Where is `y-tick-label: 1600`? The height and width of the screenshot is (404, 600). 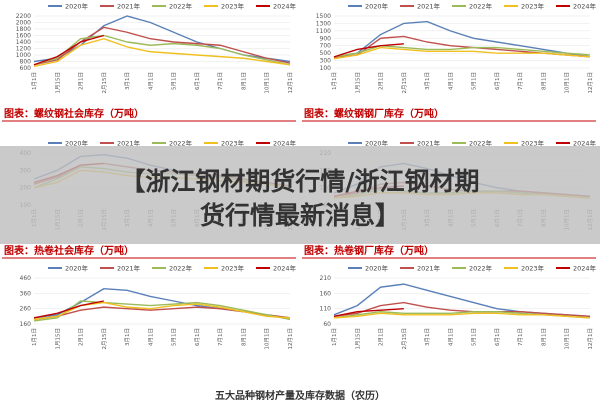
y-tick-label: 1600 is located at coordinates (23, 36).